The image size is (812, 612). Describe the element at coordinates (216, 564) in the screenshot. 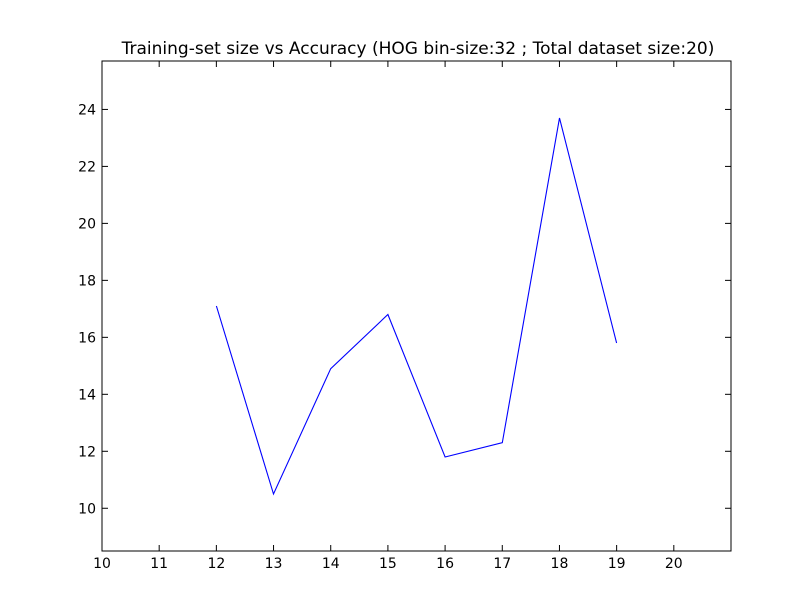

I see `x-tick-label: 12` at that location.